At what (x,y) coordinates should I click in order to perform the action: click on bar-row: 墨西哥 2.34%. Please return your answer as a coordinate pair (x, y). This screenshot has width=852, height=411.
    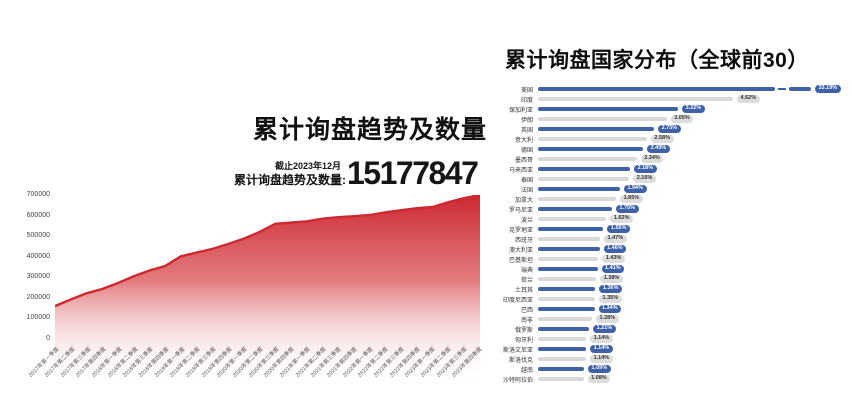
    Looking at the image, I should click on (670, 159).